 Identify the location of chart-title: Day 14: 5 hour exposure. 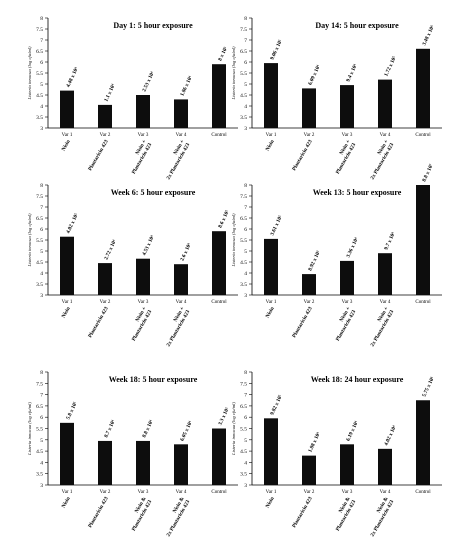
(357, 25).